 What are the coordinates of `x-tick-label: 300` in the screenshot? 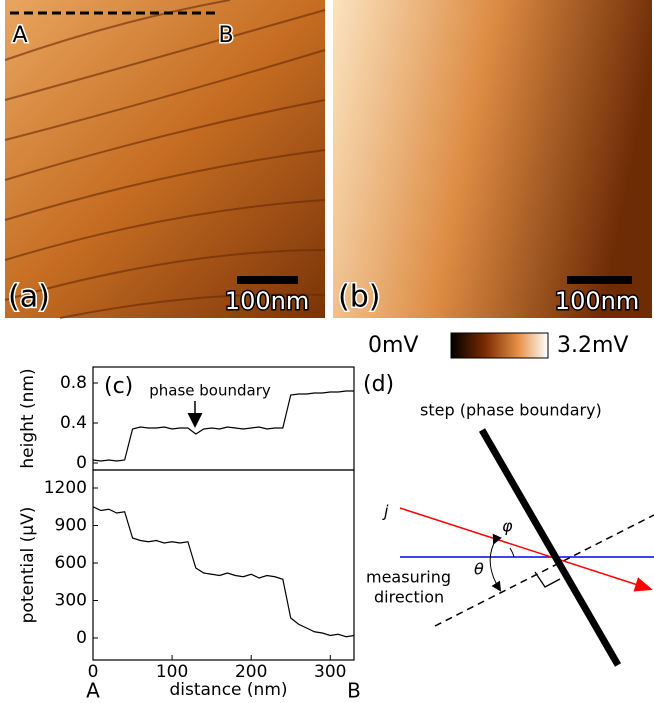 It's located at (330, 672).